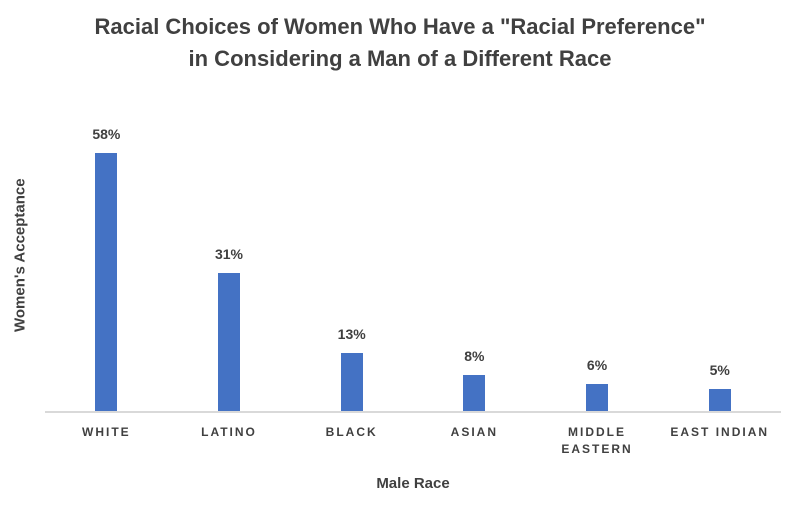 The height and width of the screenshot is (516, 800). I want to click on x-tick-label: BLACK, so click(351, 432).